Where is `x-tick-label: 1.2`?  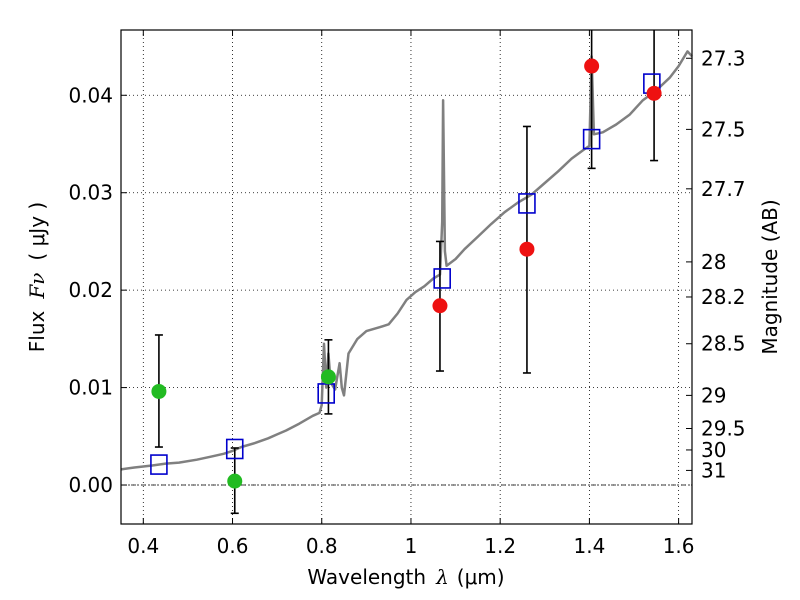
x-tick-label: 1.2 is located at coordinates (500, 546).